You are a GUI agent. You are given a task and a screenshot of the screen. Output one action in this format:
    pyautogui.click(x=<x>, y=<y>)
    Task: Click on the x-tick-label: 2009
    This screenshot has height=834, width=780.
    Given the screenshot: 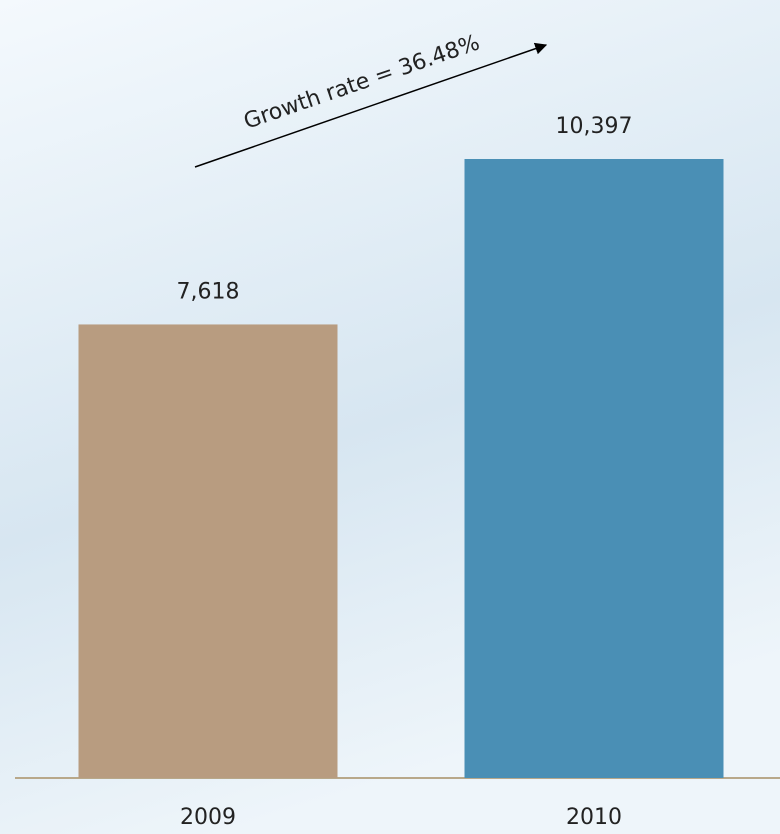 What is the action you would take?
    pyautogui.click(x=208, y=817)
    